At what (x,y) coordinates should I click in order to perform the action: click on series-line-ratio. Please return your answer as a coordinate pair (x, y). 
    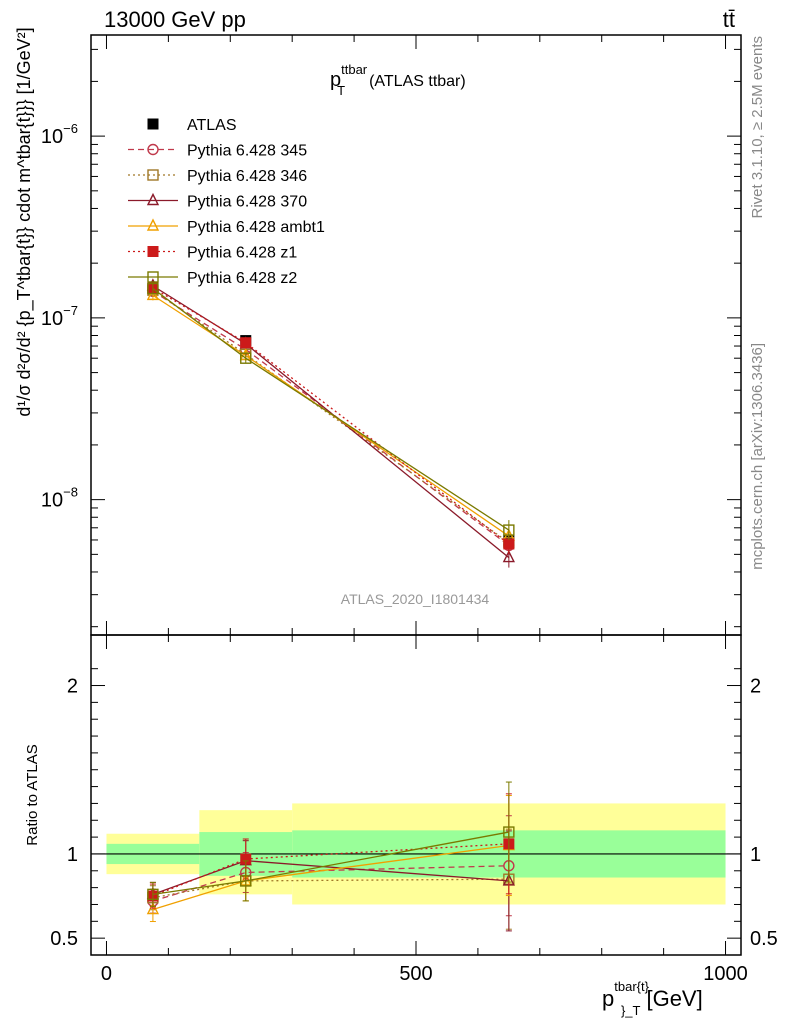
    Looking at the image, I should click on (330, 888).